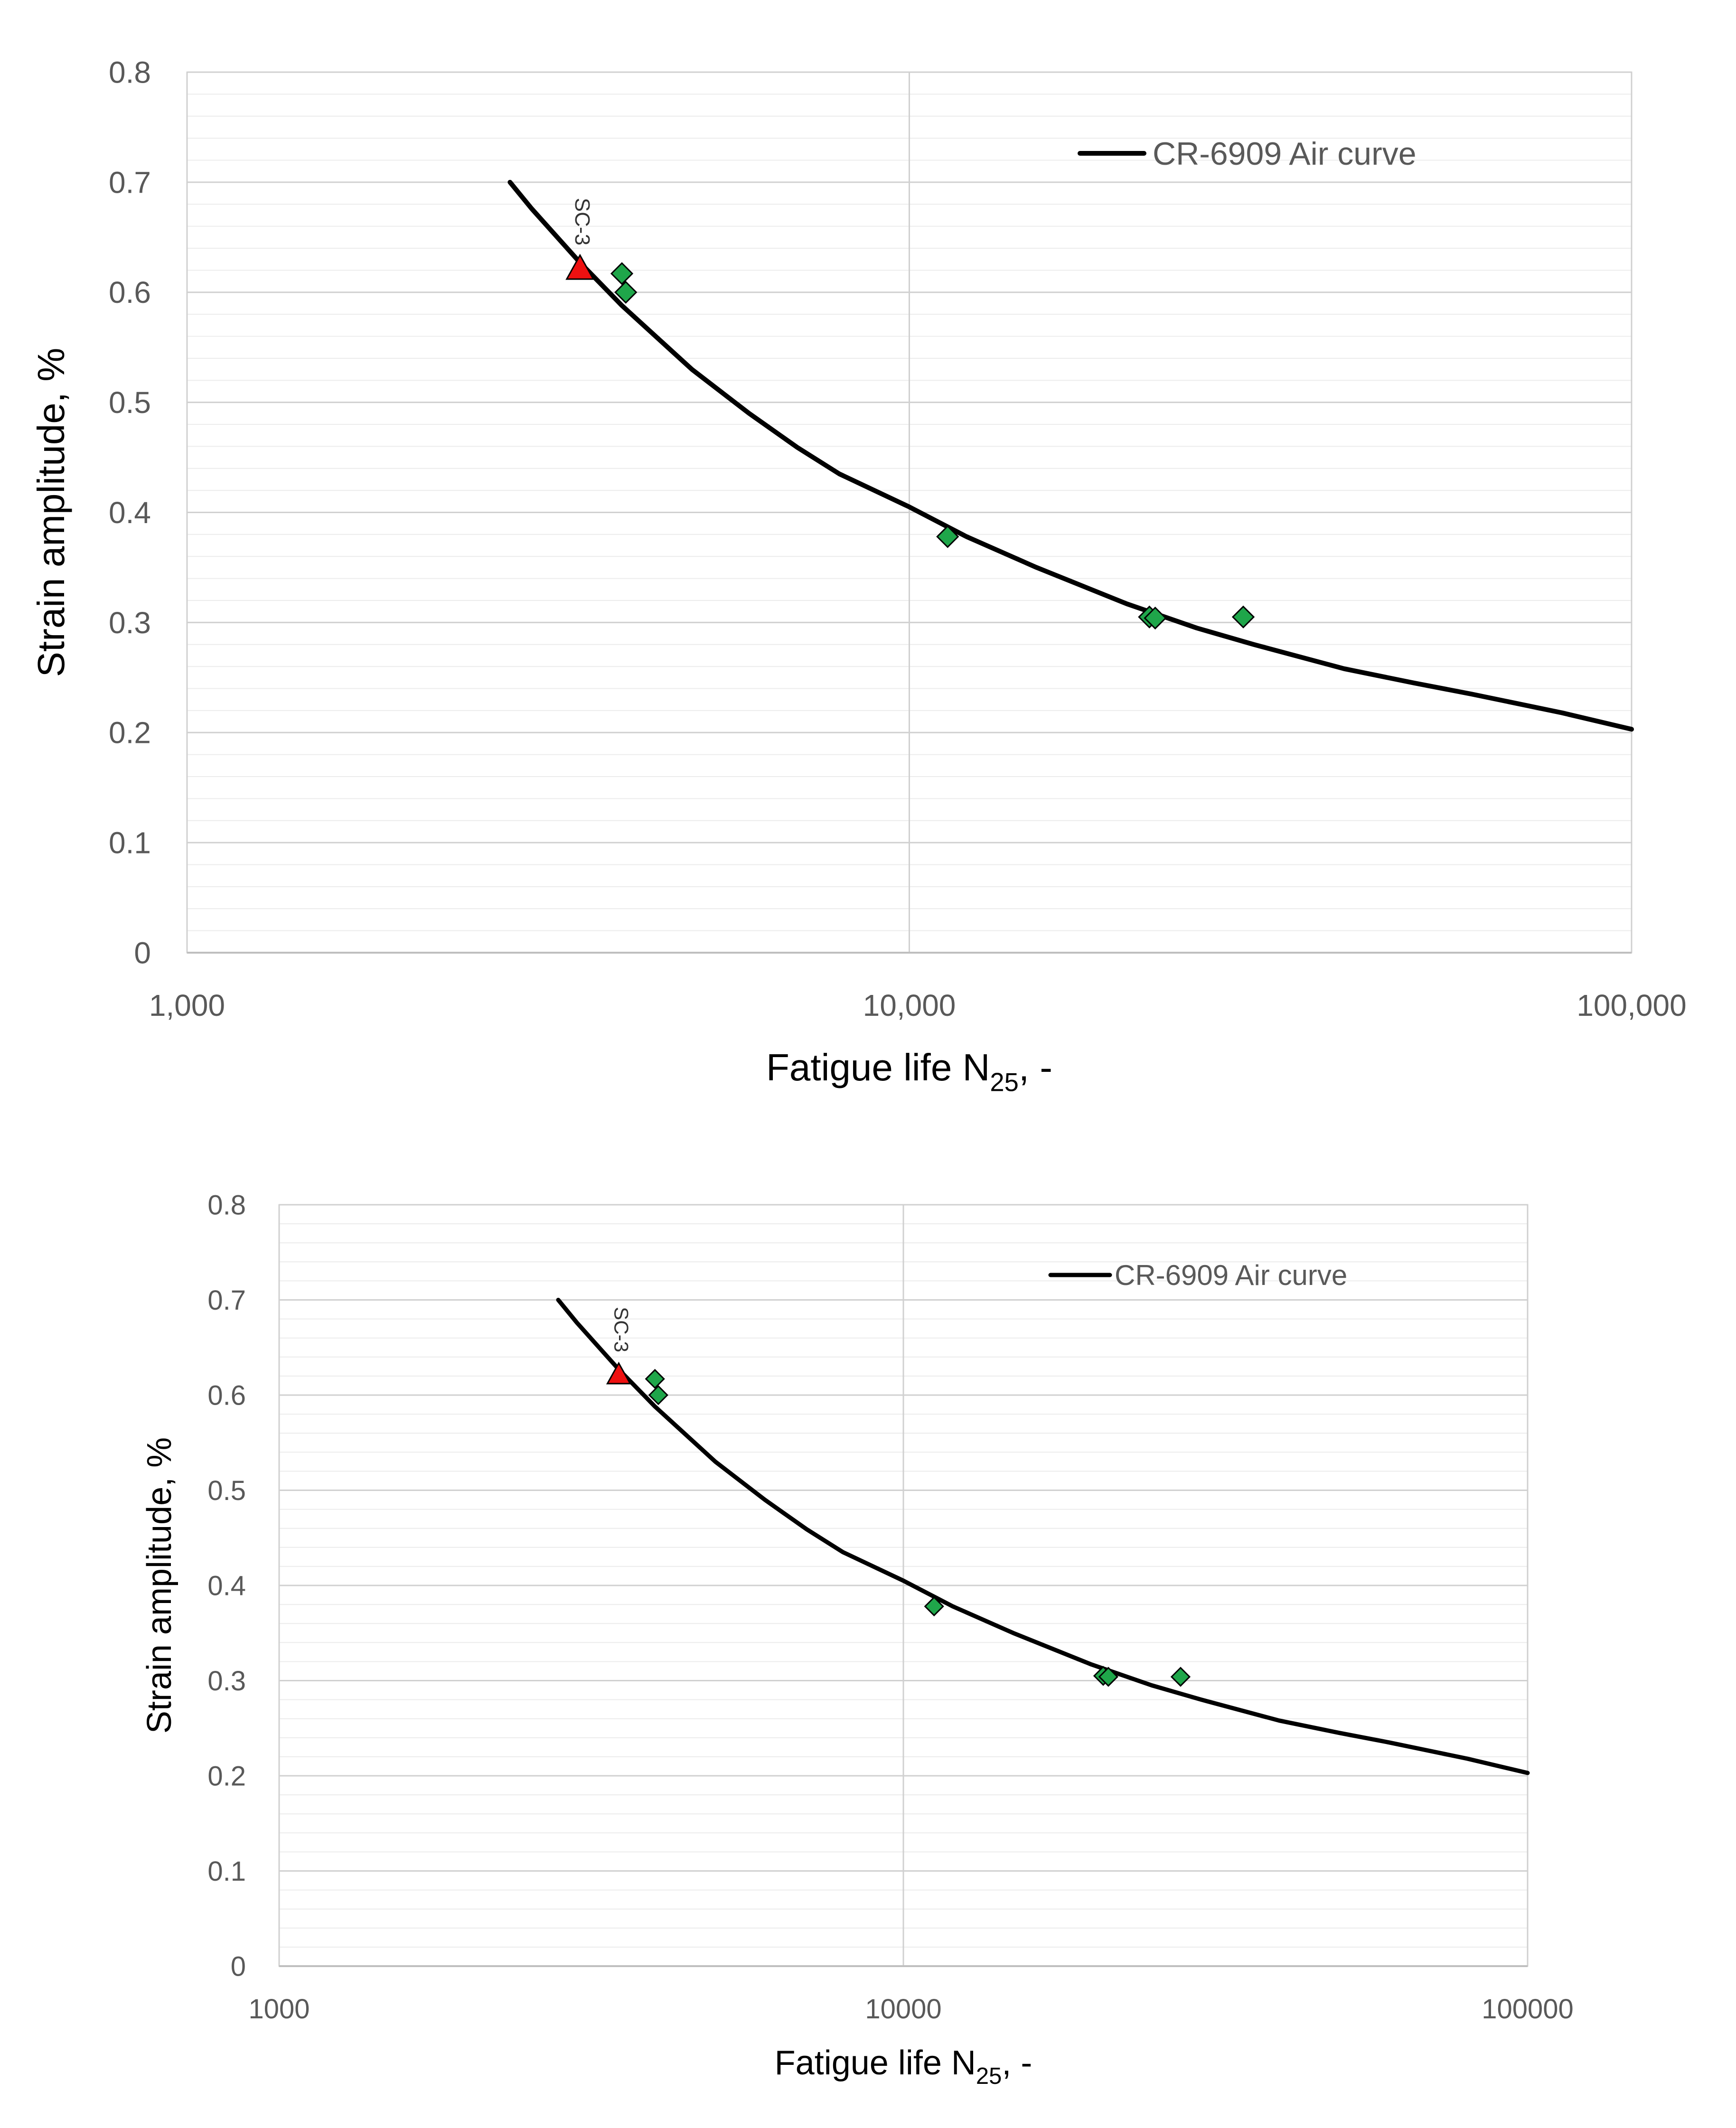 This screenshot has height=2128, width=1736. I want to click on x-tick-label: 100,000, so click(1631, 1005).